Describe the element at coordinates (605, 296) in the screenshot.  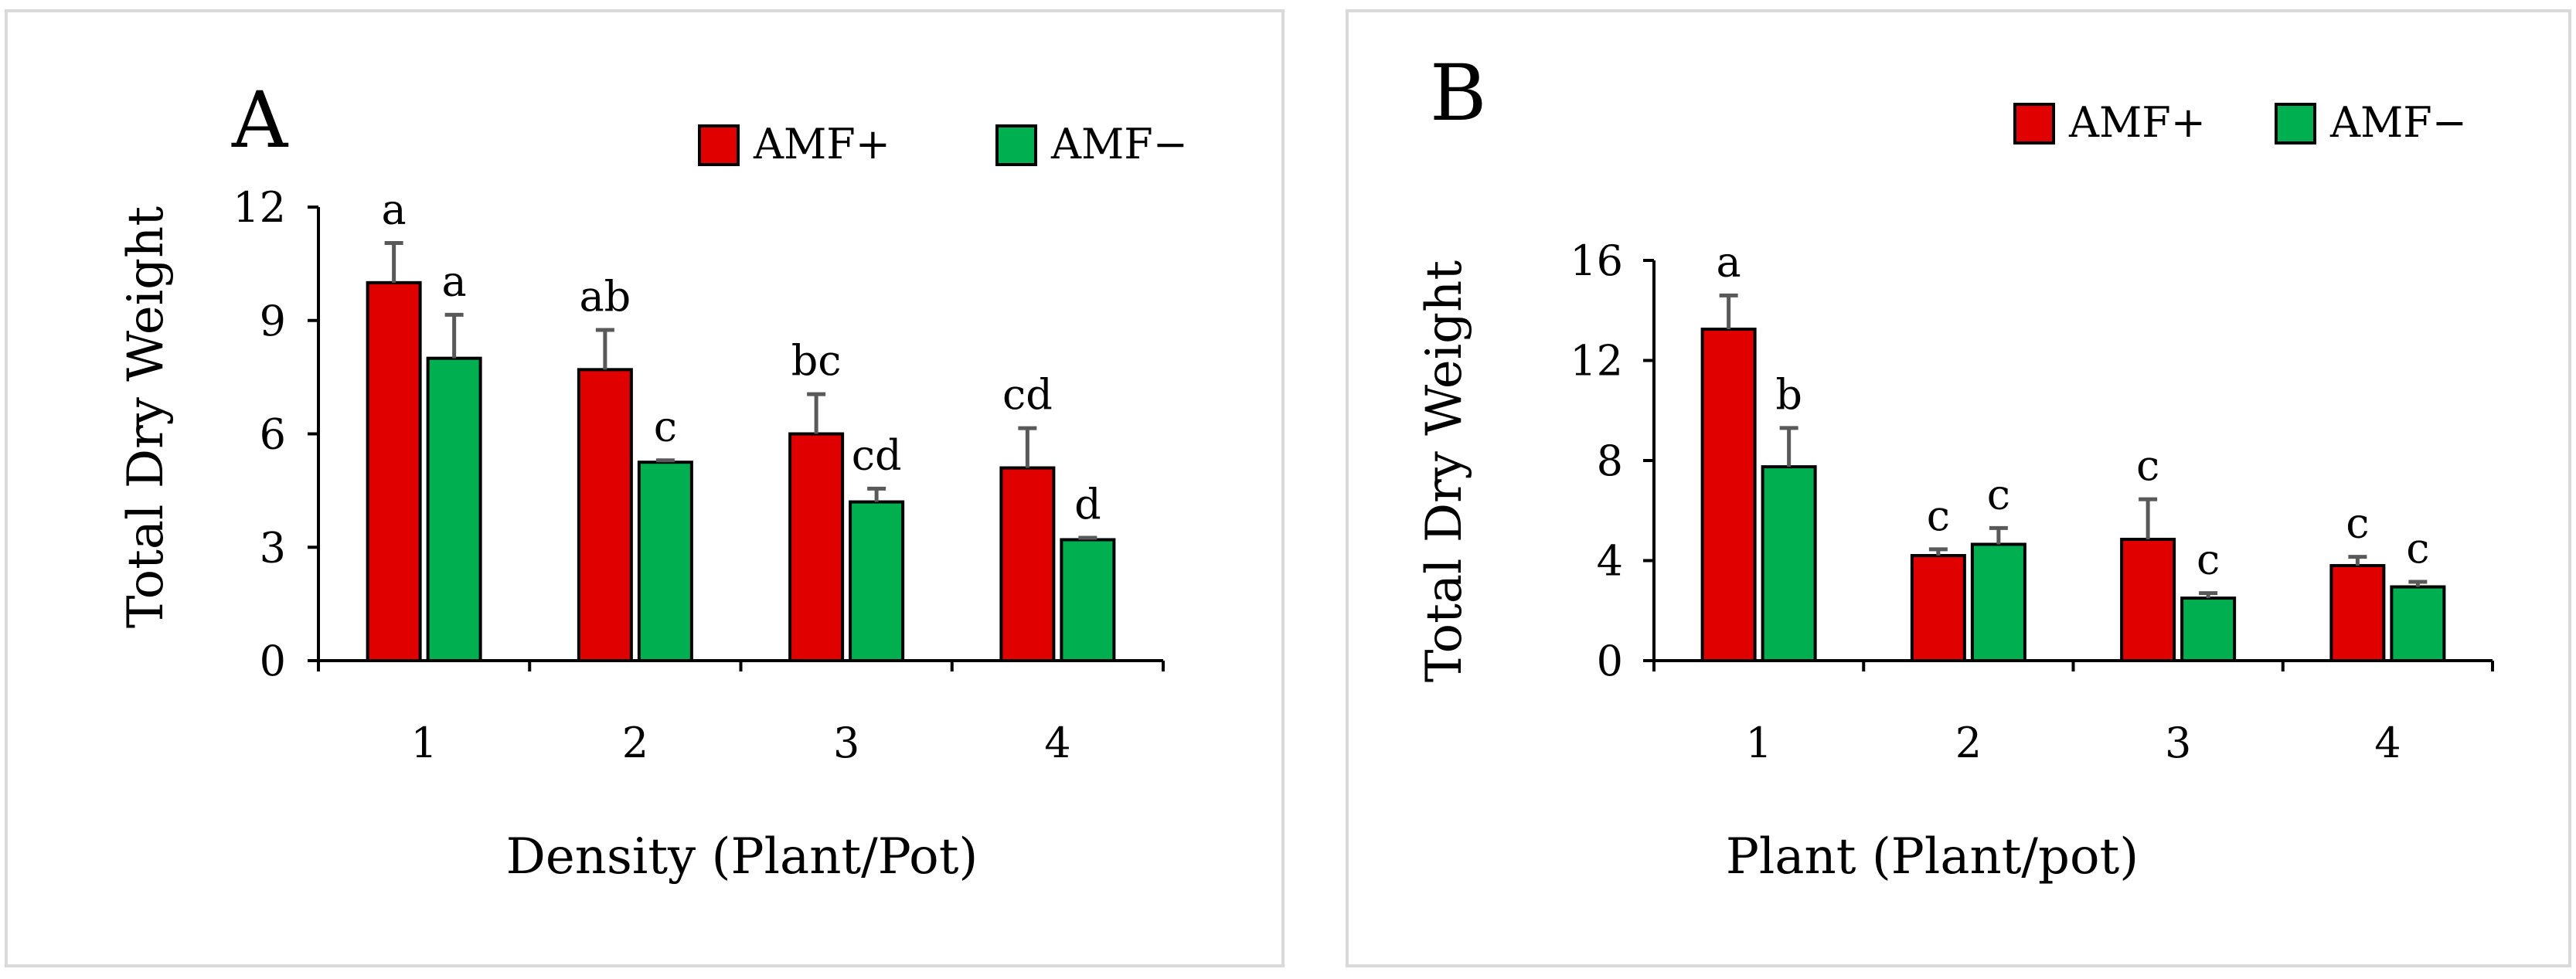
I see `panel-a-significance-letter: ab` at that location.